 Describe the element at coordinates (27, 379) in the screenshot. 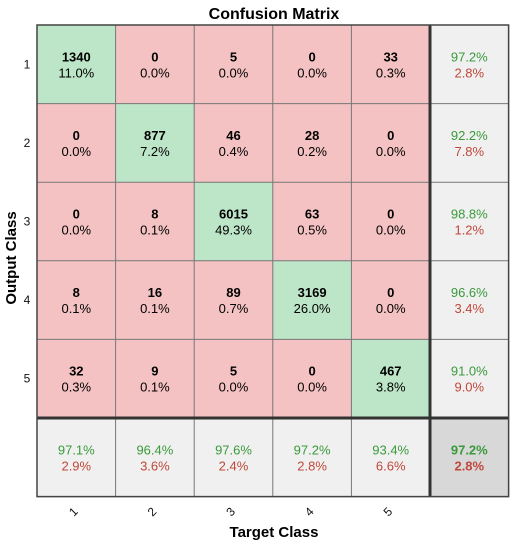

I see `y-tick-label: 5` at that location.